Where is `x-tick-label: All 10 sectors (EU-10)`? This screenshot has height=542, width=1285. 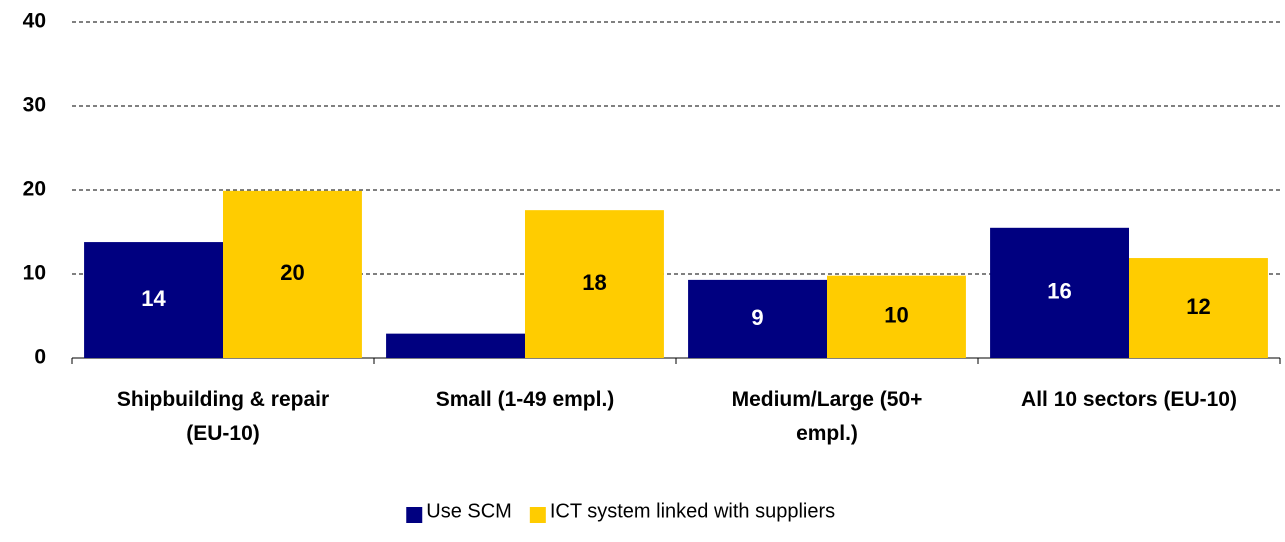
x-tick-label: All 10 sectors (EU-10) is located at coordinates (1129, 399).